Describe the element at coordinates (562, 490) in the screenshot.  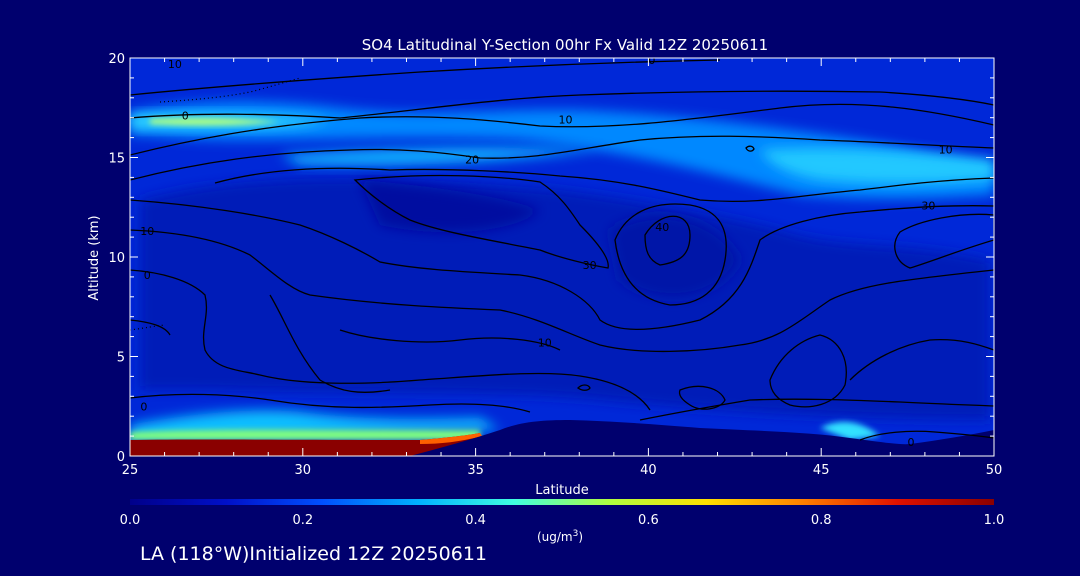
I see `x-axis-label: Latitude` at that location.